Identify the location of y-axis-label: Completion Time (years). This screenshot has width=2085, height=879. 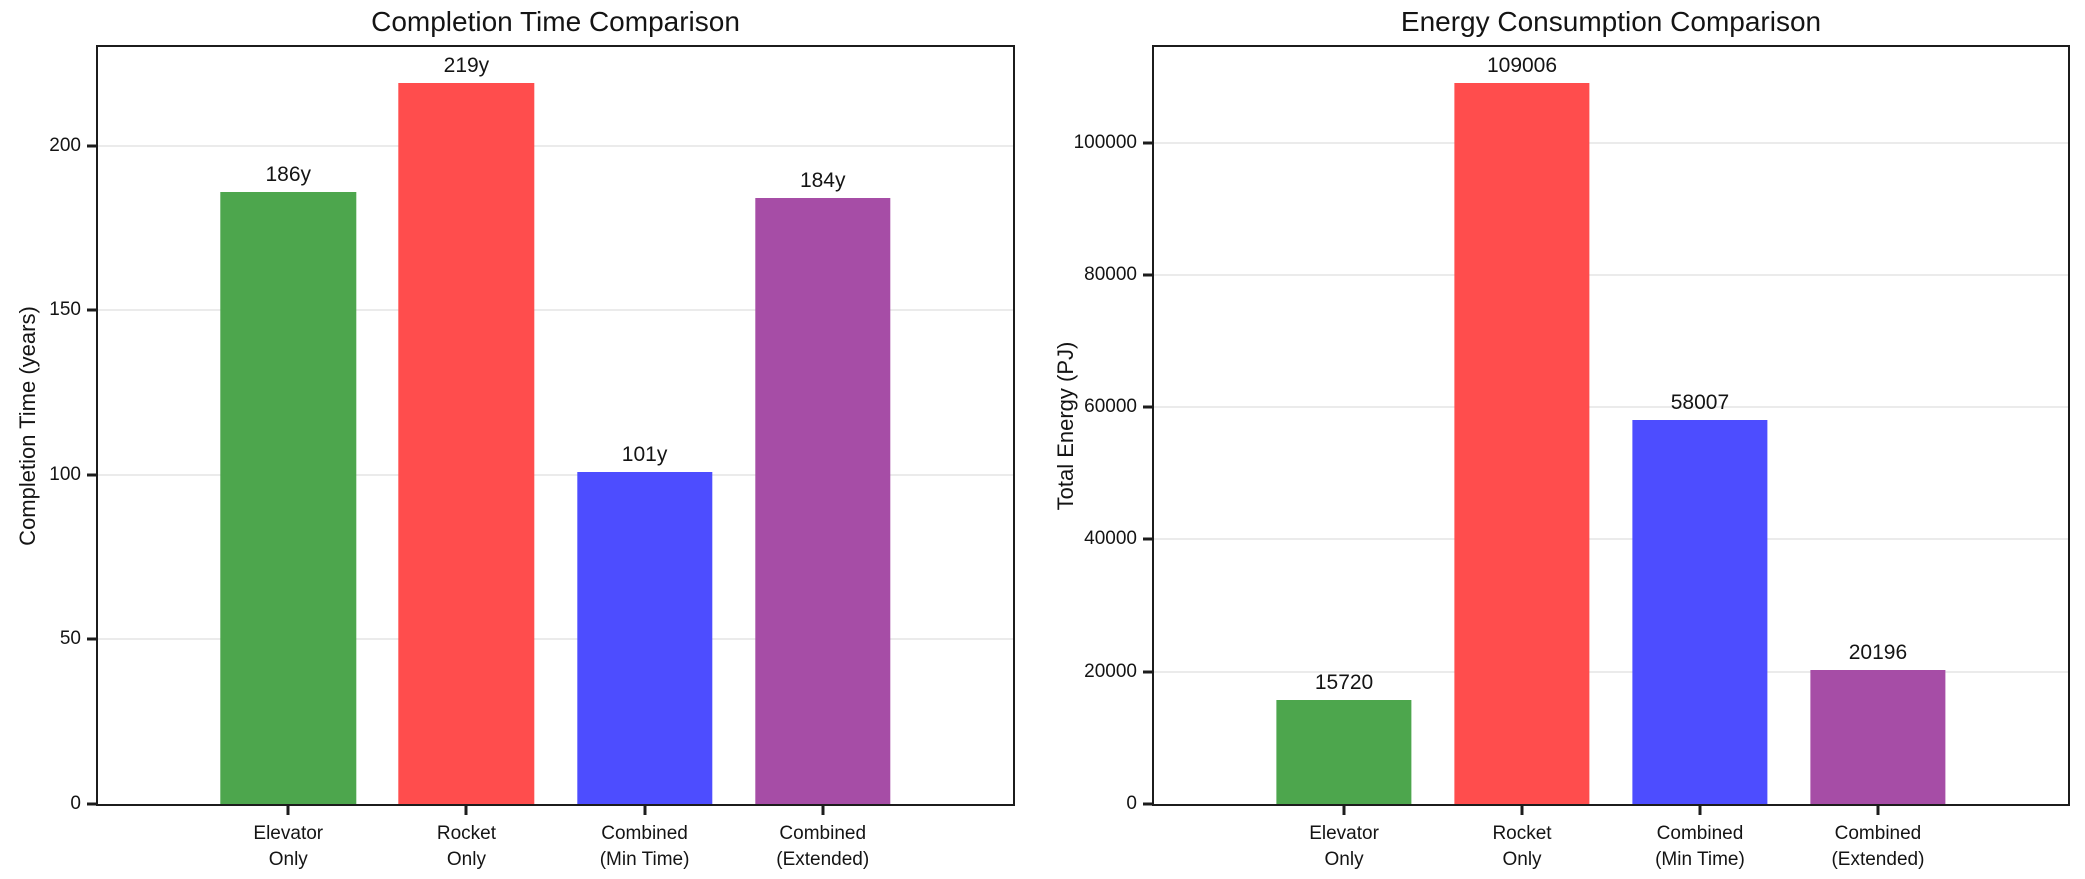
(27, 425).